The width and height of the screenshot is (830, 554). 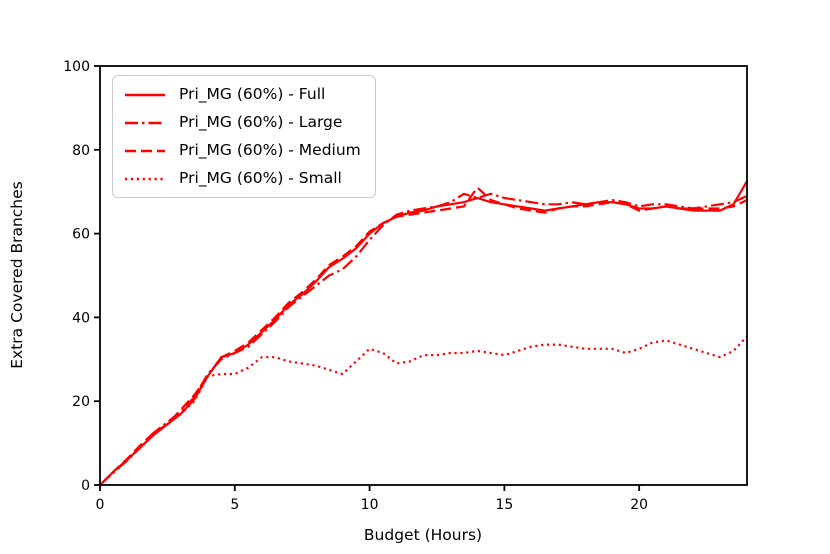 What do you see at coordinates (100, 505) in the screenshot?
I see `x-tick-label: 0` at bounding box center [100, 505].